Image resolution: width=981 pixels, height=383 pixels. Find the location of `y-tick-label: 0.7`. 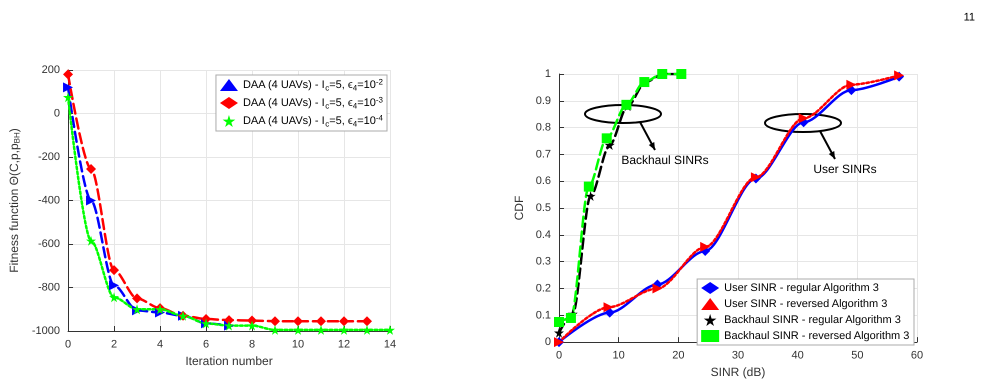

y-tick-label: 0.7 is located at coordinates (543, 154).